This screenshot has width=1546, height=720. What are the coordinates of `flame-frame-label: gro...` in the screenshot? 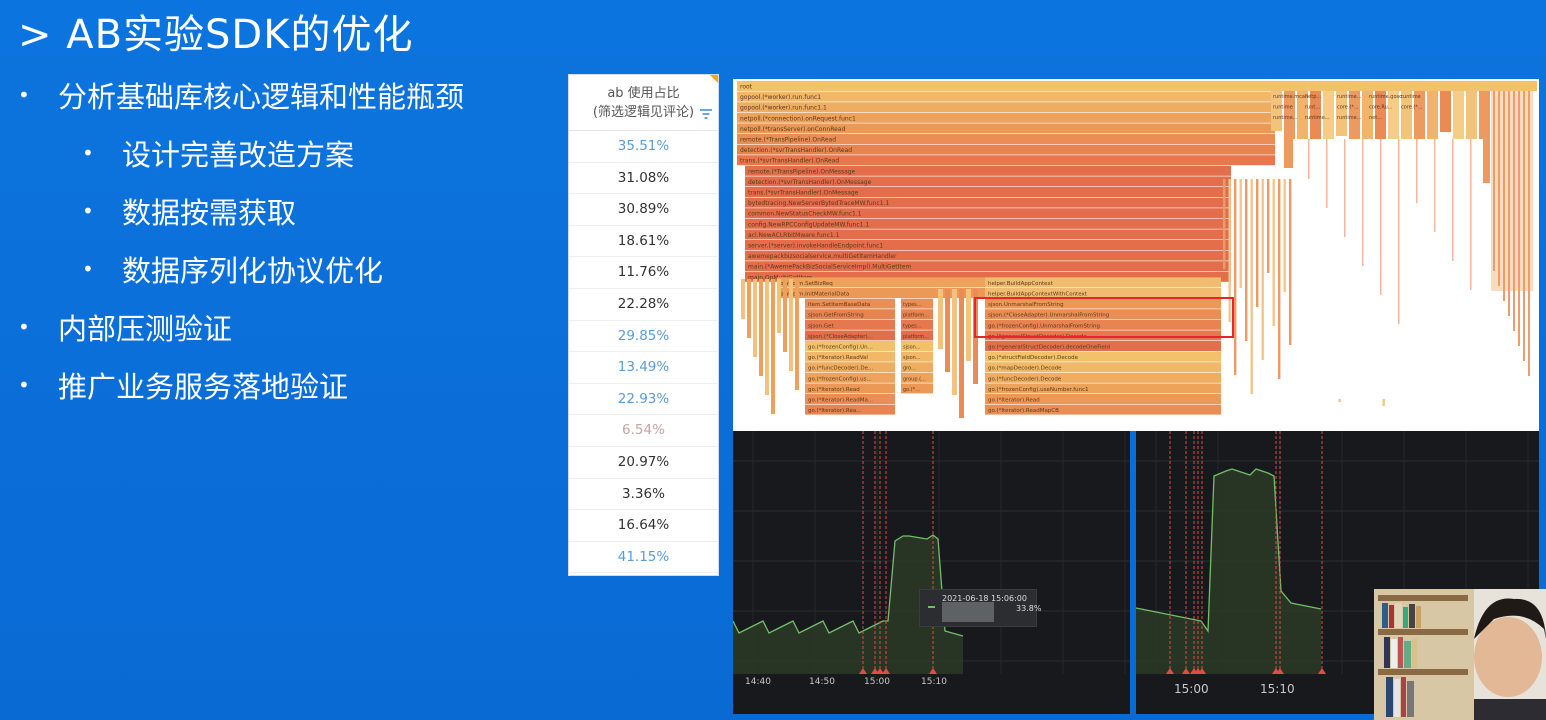 It's located at (909, 369).